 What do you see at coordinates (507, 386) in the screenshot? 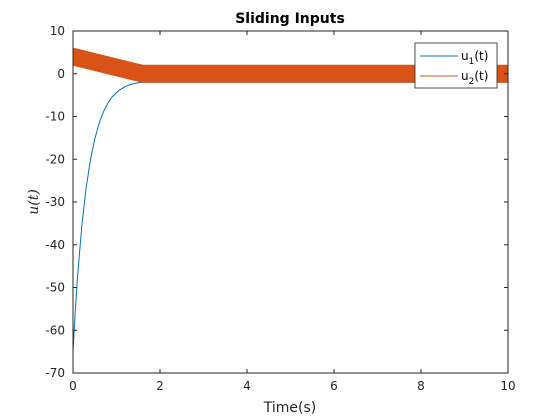
I see `x-tick-label: 10` at bounding box center [507, 386].